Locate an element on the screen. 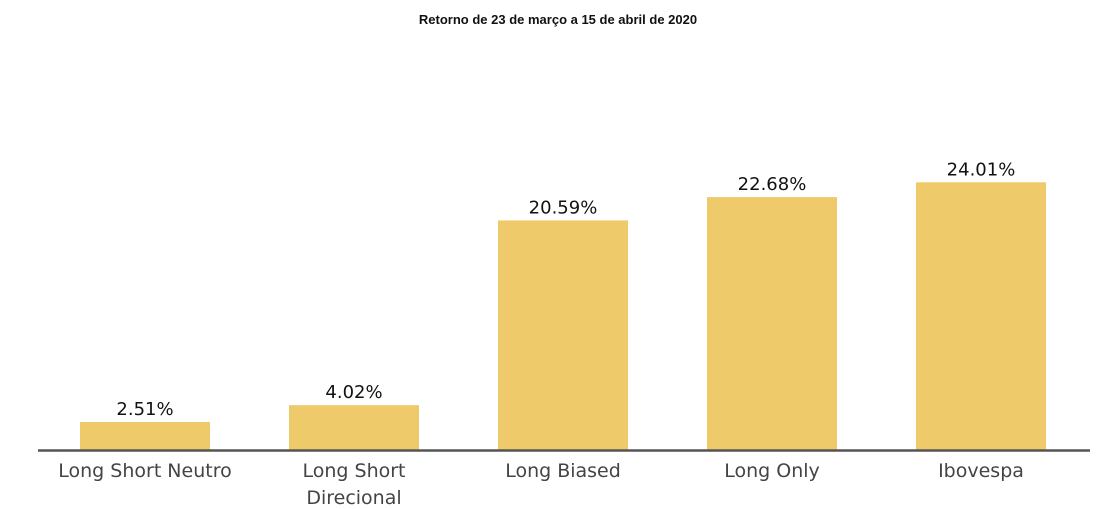 This screenshot has width=1120, height=509. category-label-1-line-1: Direcional is located at coordinates (353, 498).